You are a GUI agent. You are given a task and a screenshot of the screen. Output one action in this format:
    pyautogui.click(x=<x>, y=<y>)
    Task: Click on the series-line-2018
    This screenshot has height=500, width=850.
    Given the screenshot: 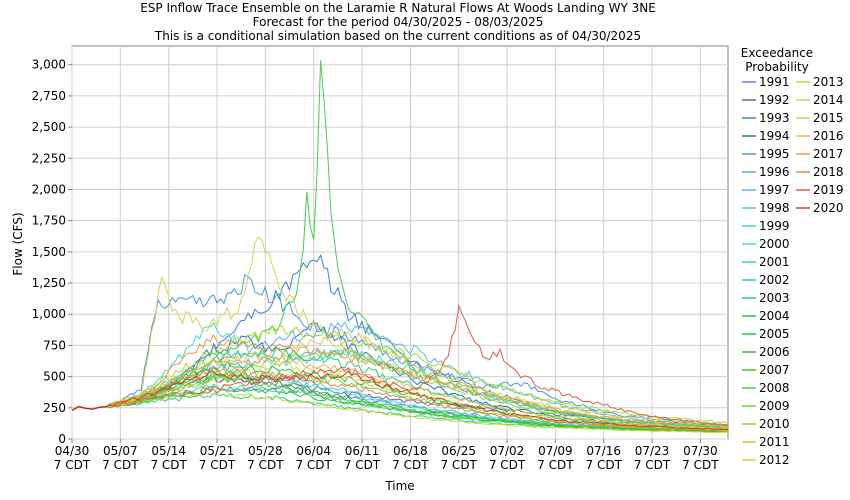 What is the action you would take?
    pyautogui.click(x=417, y=399)
    